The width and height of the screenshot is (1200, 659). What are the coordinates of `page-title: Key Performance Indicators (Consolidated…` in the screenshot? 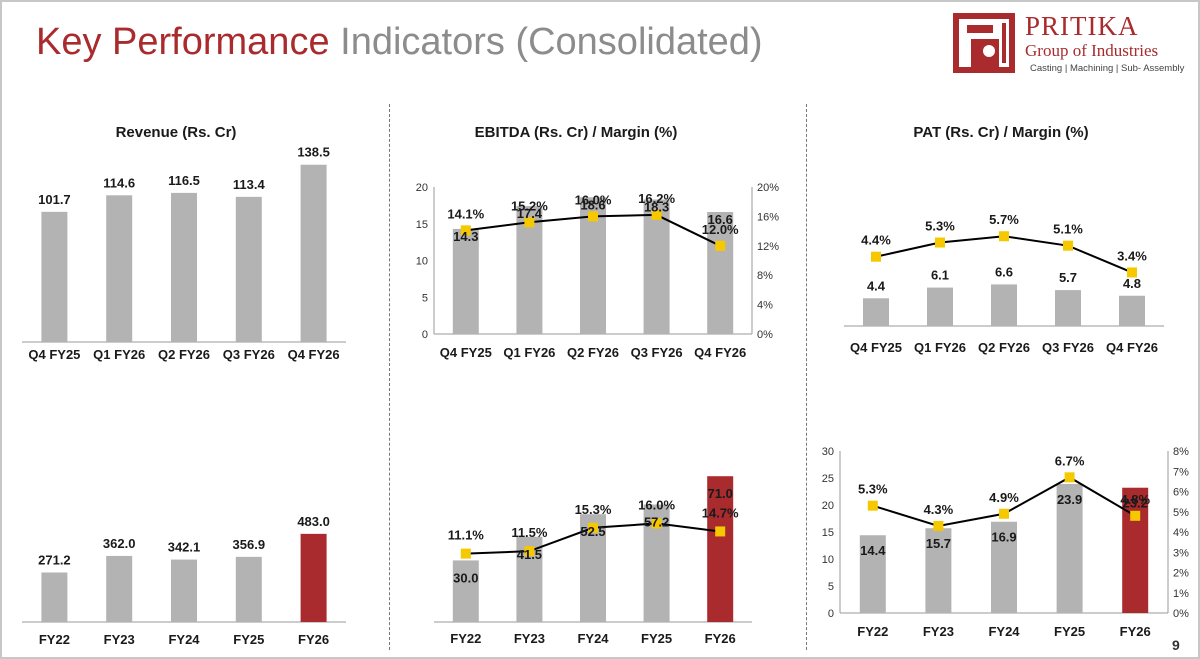 It's located at (399, 42).